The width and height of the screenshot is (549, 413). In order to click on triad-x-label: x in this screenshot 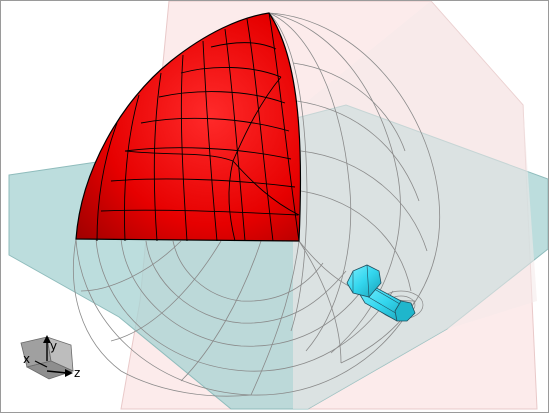, I will do `click(26, 359)`.